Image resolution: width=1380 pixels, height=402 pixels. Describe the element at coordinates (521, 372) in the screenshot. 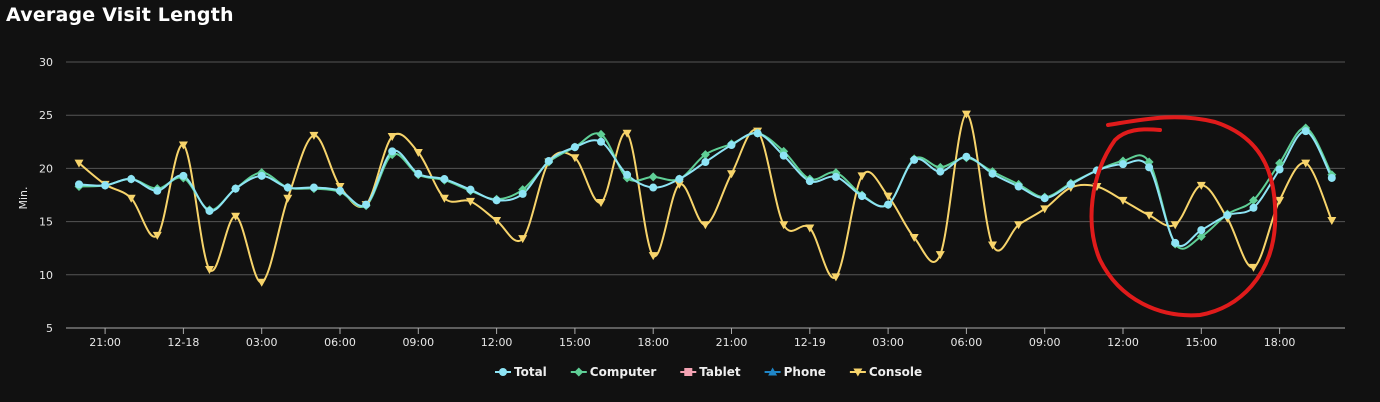

I see `legend-item-total: Total` at that location.